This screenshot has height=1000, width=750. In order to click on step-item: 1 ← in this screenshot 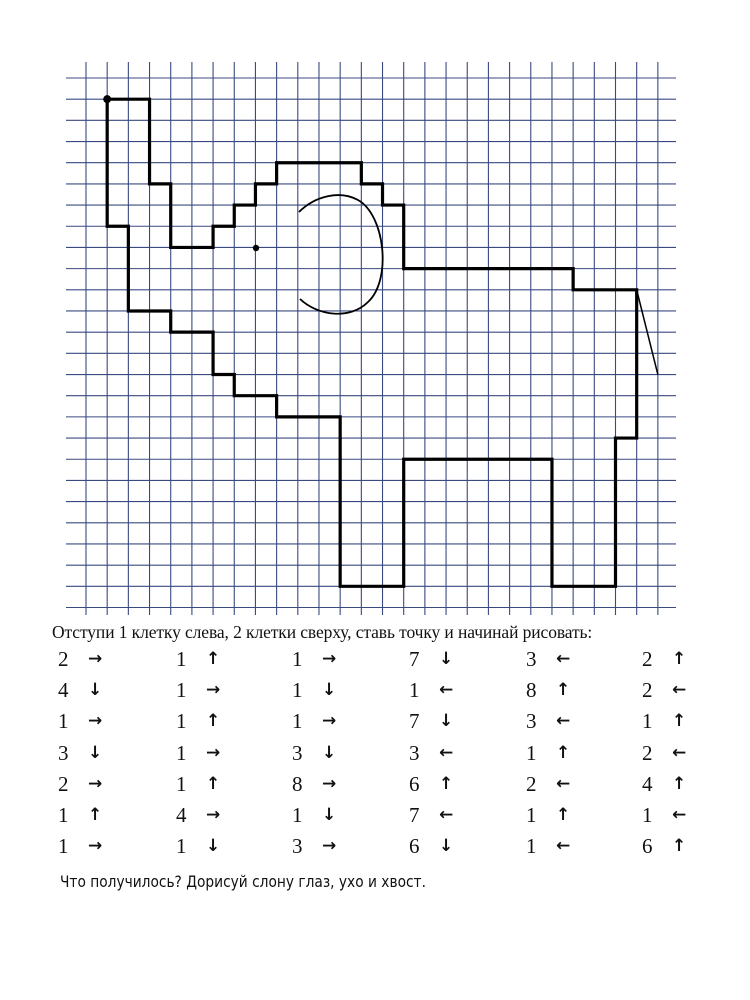, I will do `click(664, 815)`.